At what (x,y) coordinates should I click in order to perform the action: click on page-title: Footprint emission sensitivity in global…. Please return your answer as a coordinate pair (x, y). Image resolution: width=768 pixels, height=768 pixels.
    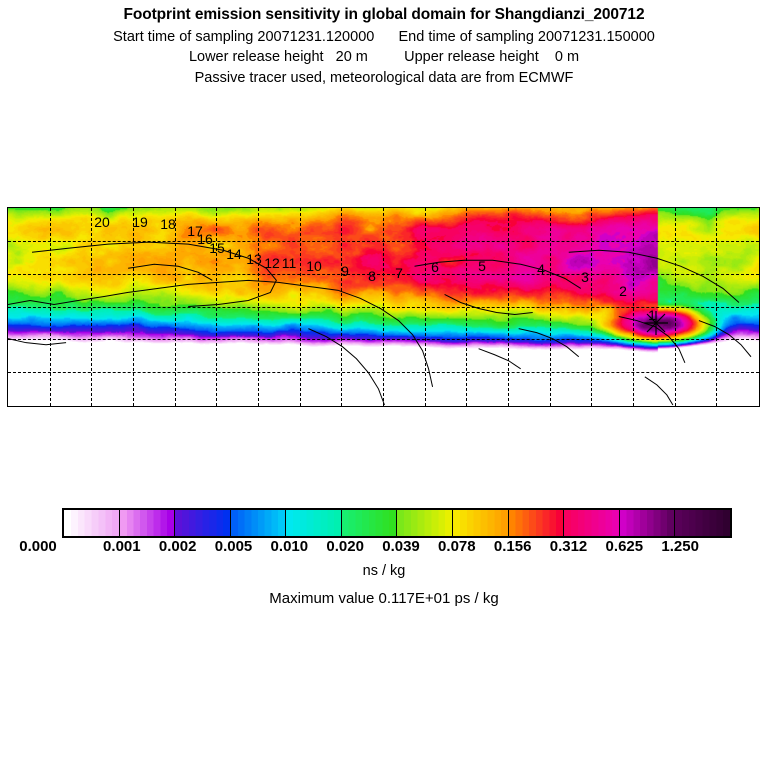
    Looking at the image, I should click on (384, 14).